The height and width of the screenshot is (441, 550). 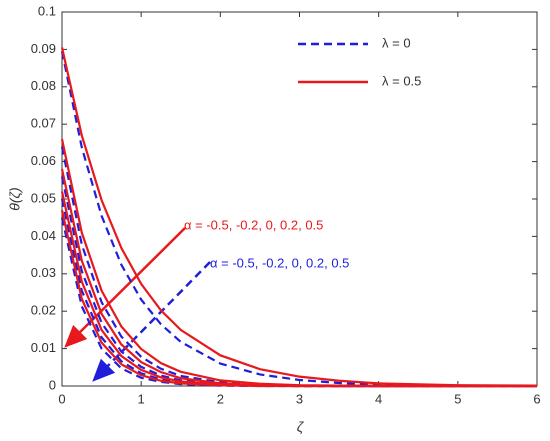 What do you see at coordinates (43, 85) in the screenshot?
I see `y-tick-label: 0.08` at bounding box center [43, 85].